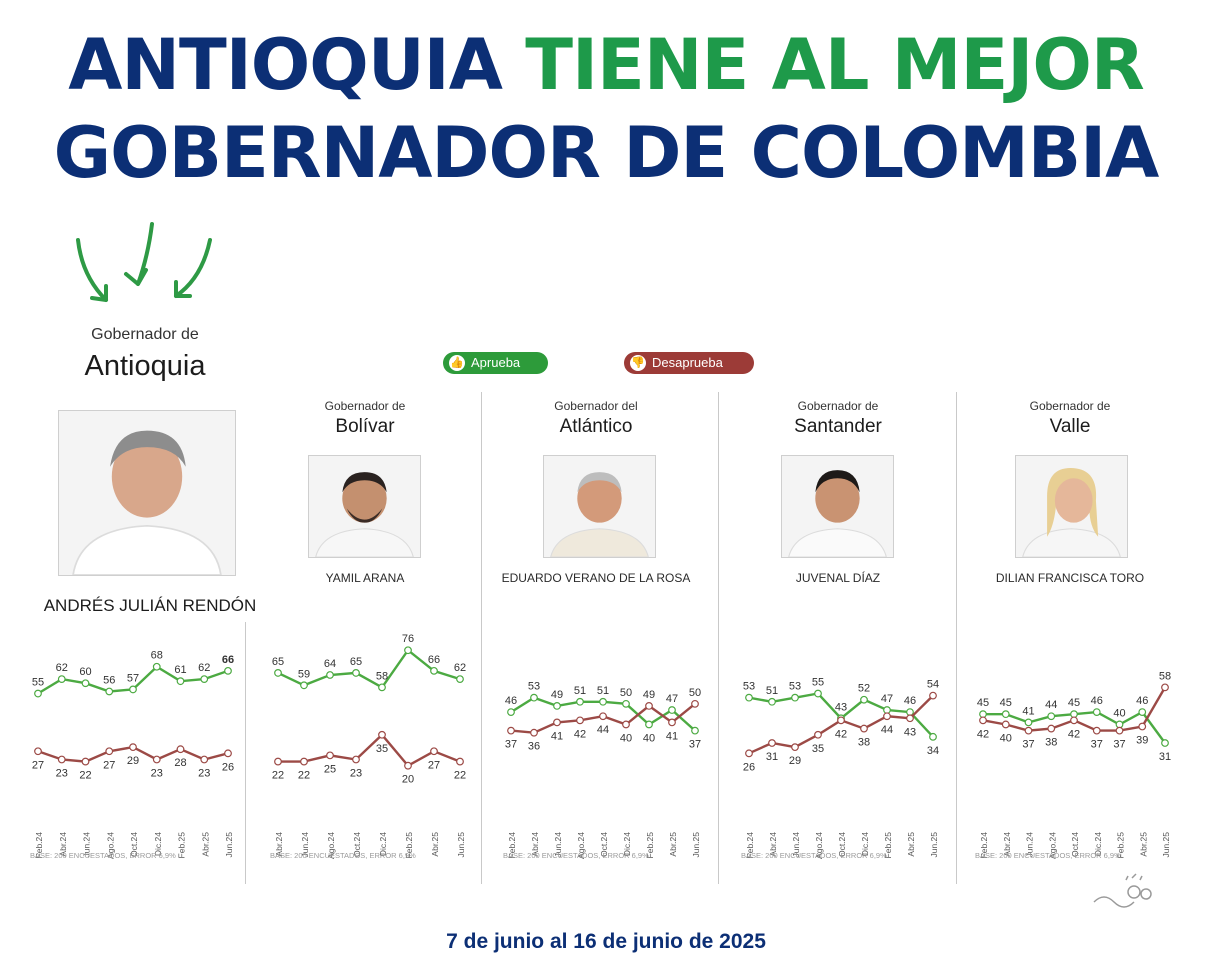 This screenshot has width=1212, height=973. What do you see at coordinates (626, 738) in the screenshot?
I see `data-label-disapprove: 40` at bounding box center [626, 738].